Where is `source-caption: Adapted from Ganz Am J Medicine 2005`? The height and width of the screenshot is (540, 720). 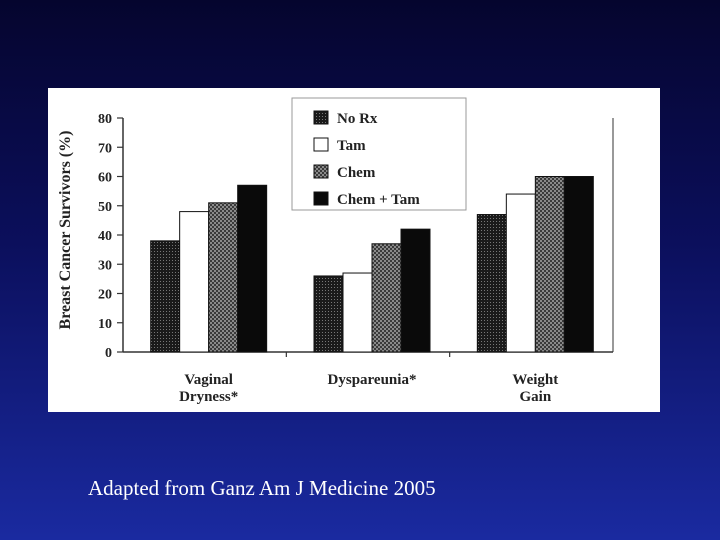
source-caption: Adapted from Ganz Am J Medicine 2005 is located at coordinates (262, 488).